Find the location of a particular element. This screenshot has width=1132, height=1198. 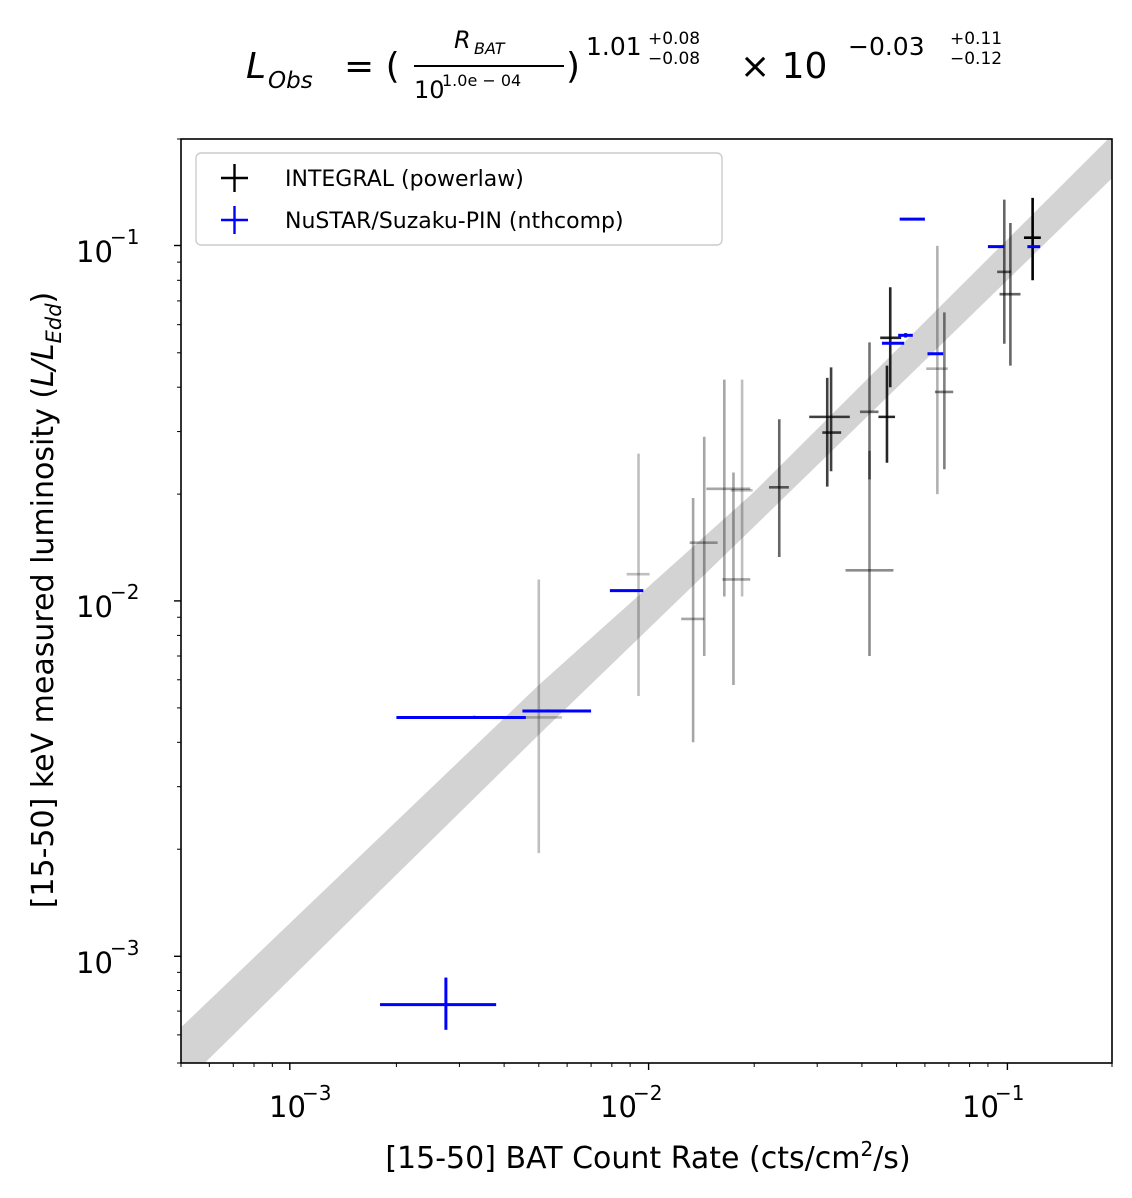

title-lhs-main: L is located at coordinates (256, 66).